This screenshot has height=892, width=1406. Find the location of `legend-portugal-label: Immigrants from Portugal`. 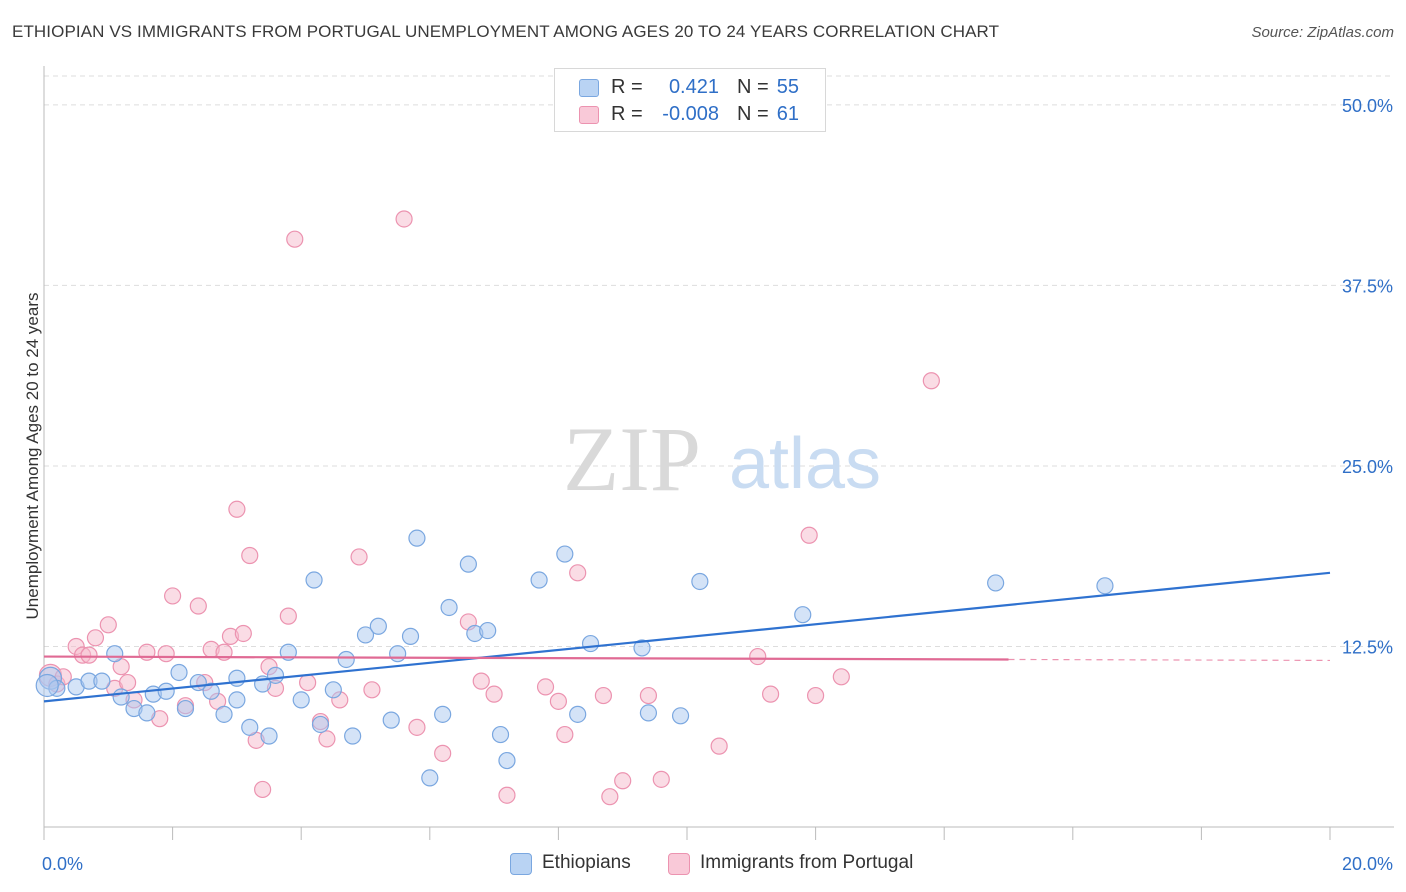

legend-portugal-label: Immigrants from Portugal is located at coordinates (807, 862).